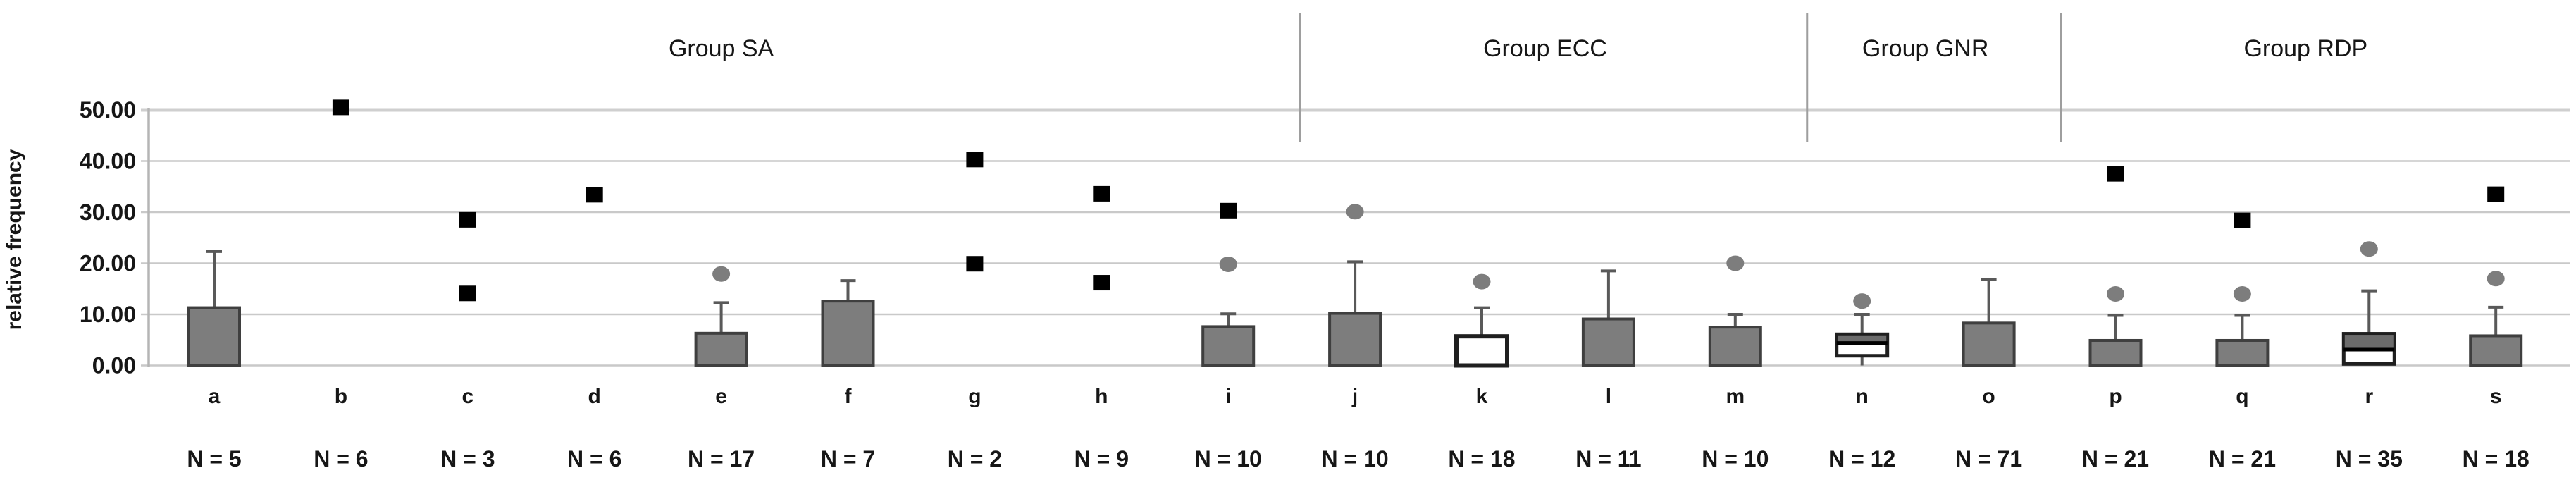 The image size is (2576, 480). I want to click on category-label-g: g, so click(974, 396).